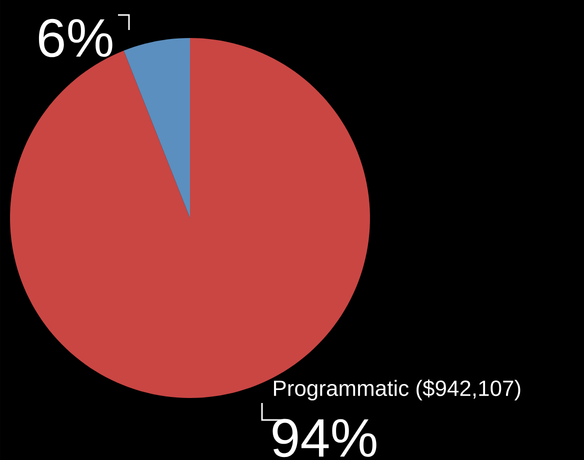 This screenshot has width=584, height=460. Describe the element at coordinates (397, 390) in the screenshot. I see `slice-label: Programmatic ($942,107)` at that location.